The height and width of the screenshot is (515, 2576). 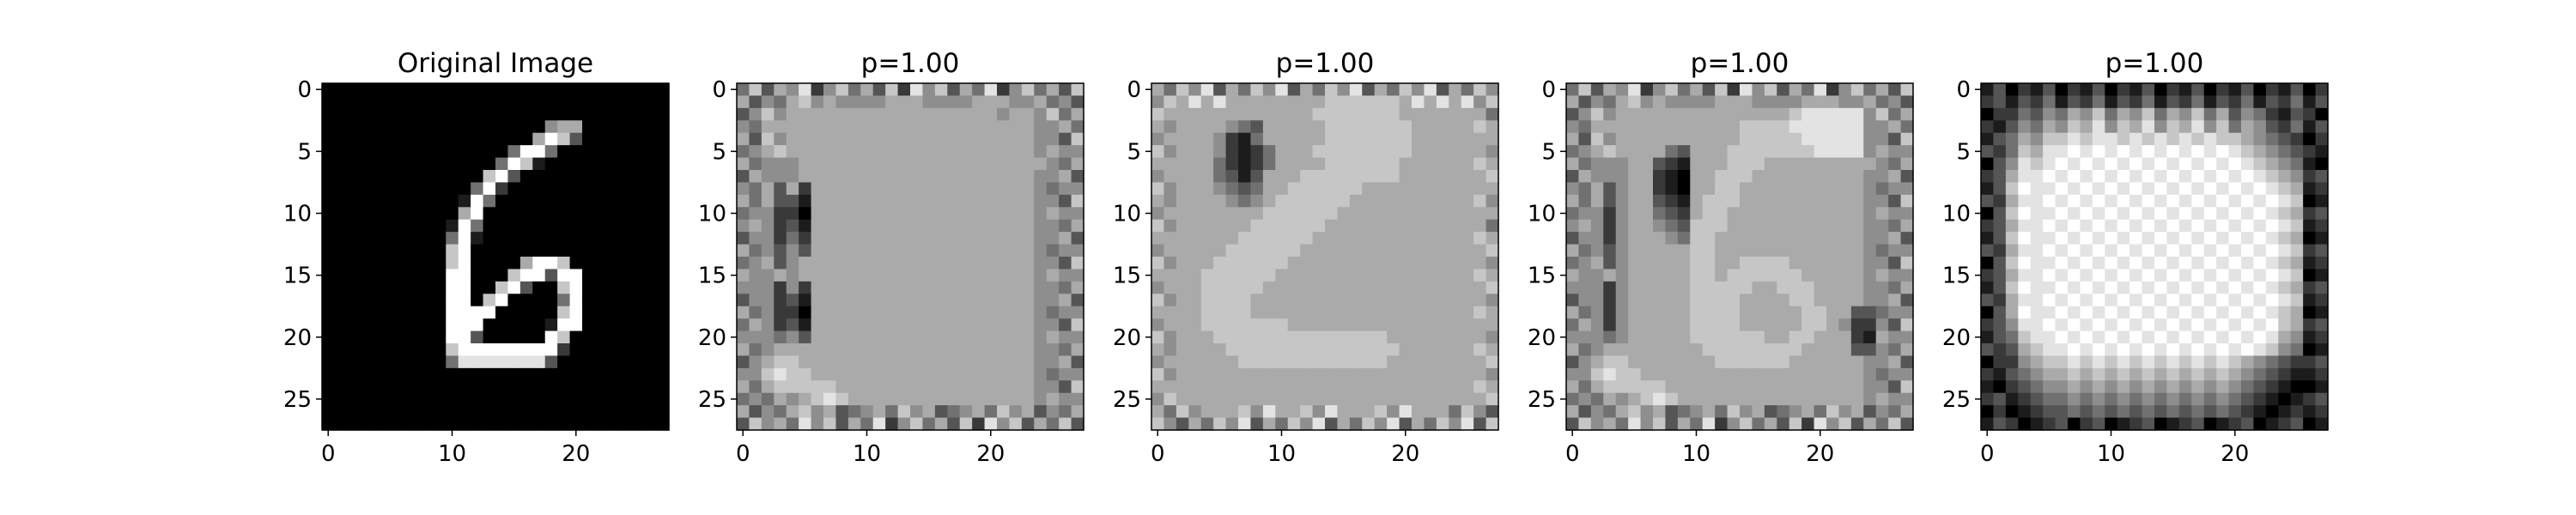 What do you see at coordinates (496, 256) in the screenshot?
I see `axes-frame` at bounding box center [496, 256].